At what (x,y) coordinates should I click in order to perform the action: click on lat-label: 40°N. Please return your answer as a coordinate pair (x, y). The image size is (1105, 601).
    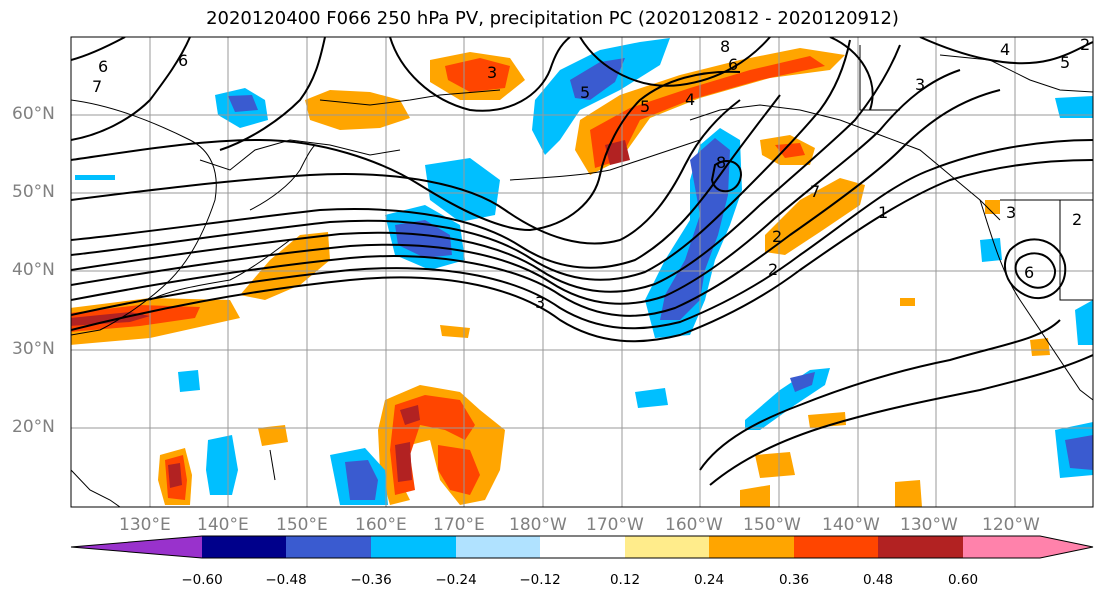
    Looking at the image, I should click on (33, 270).